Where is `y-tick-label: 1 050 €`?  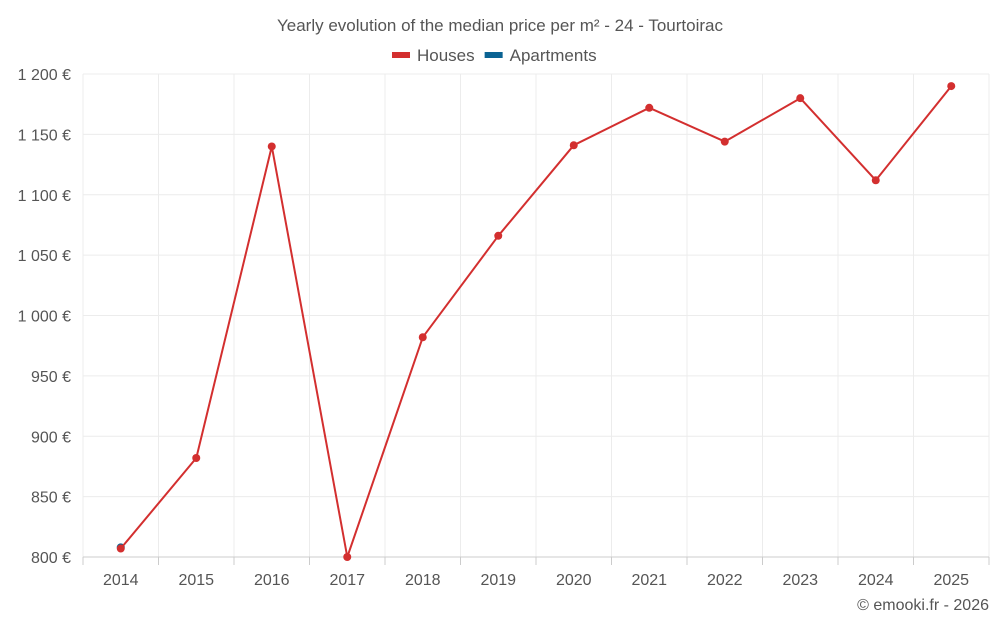
y-tick-label: 1 050 € is located at coordinates (44, 256).